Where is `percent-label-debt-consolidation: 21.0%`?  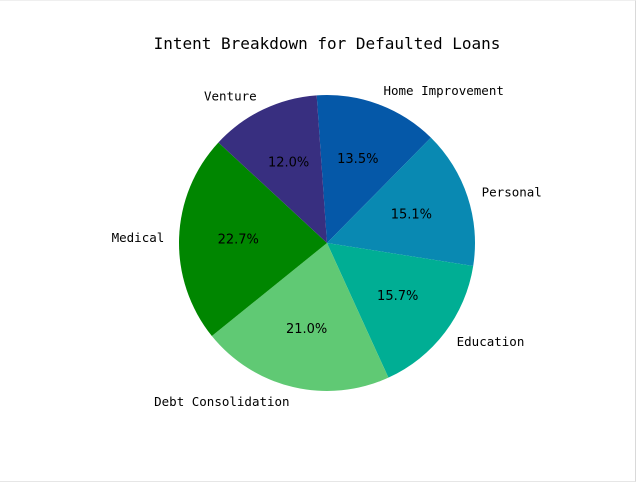
percent-label-debt-consolidation: 21.0% is located at coordinates (306, 329).